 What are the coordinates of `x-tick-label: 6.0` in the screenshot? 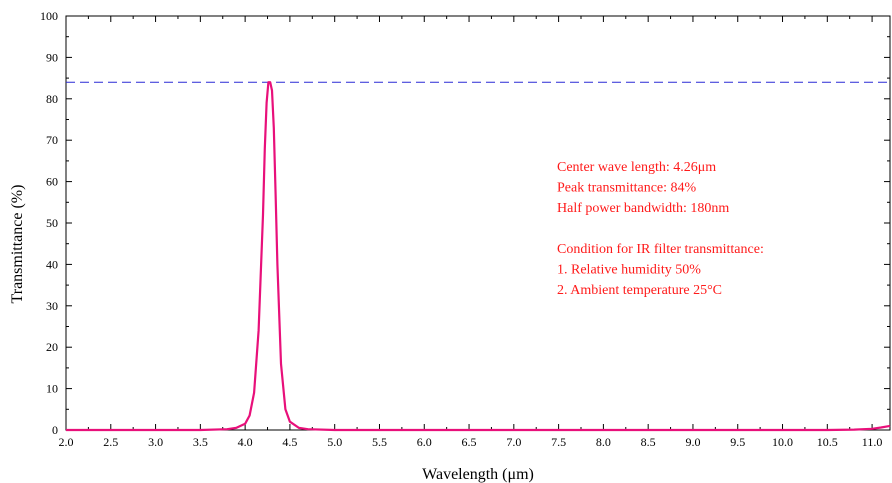 It's located at (424, 442).